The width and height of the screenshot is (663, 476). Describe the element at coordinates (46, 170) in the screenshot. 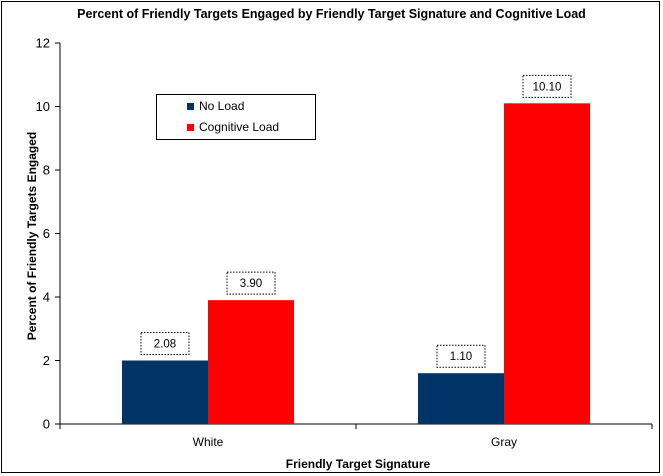

I see `y-tick-label-8: 8` at that location.